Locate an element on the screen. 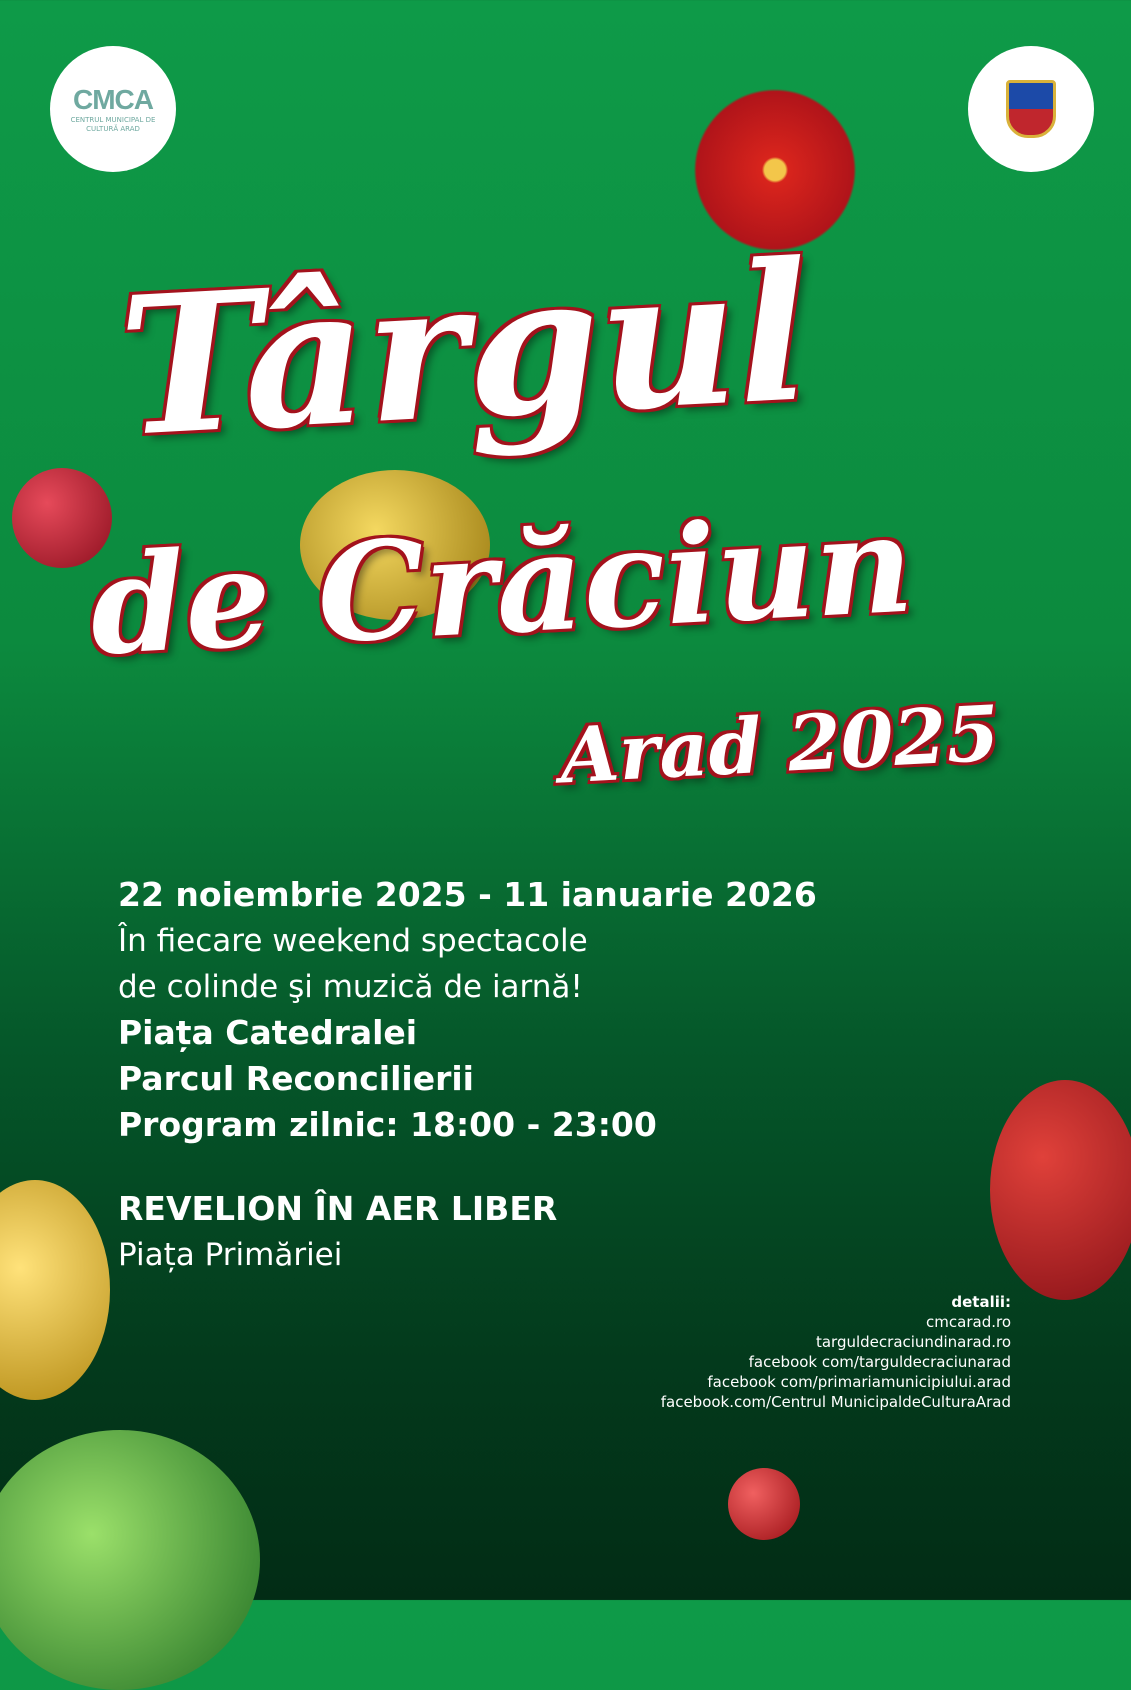  event-description-2: de colinde şi muzică de iarnă! is located at coordinates (350, 987).